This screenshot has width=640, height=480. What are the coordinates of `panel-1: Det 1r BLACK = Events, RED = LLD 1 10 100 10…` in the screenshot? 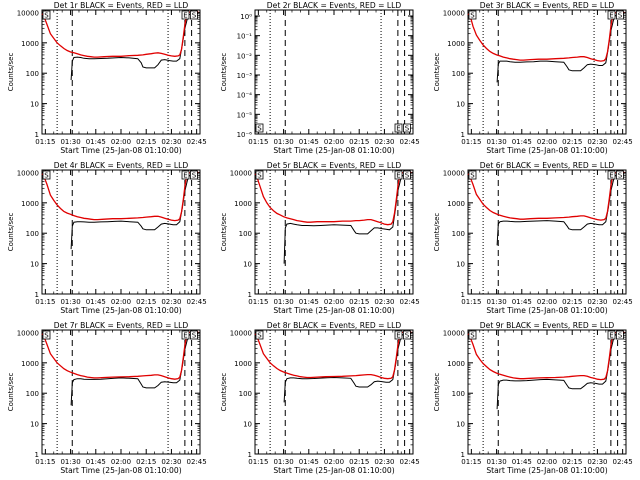 It's located at (107, 78).